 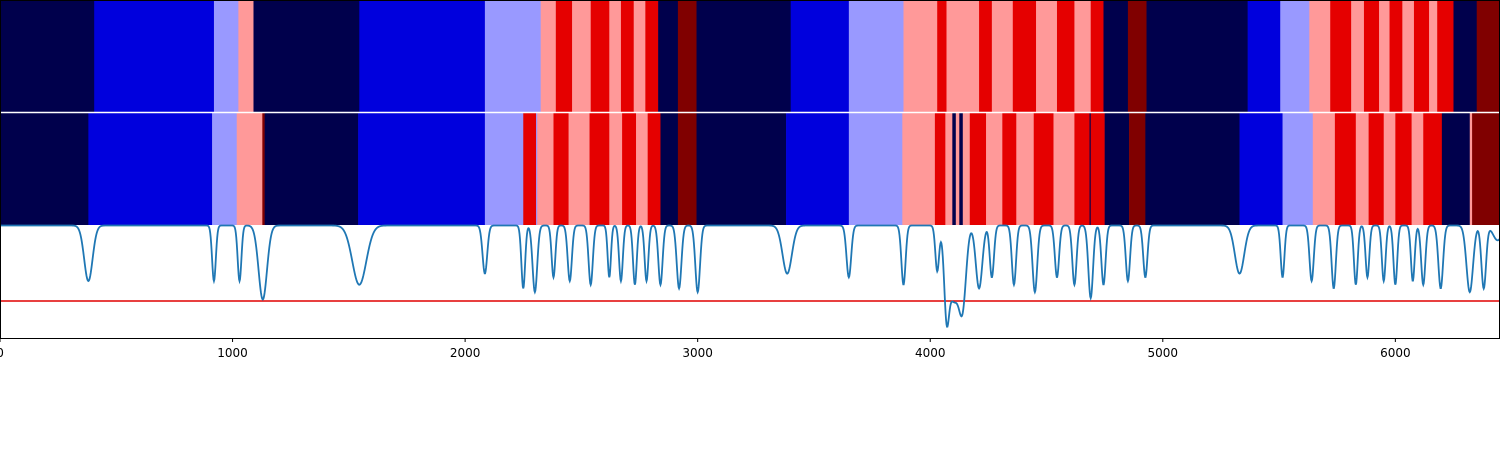 What do you see at coordinates (705, 349) in the screenshot?
I see `x-axis: 0 1000 2000 3000 4000 5000 6000` at bounding box center [705, 349].